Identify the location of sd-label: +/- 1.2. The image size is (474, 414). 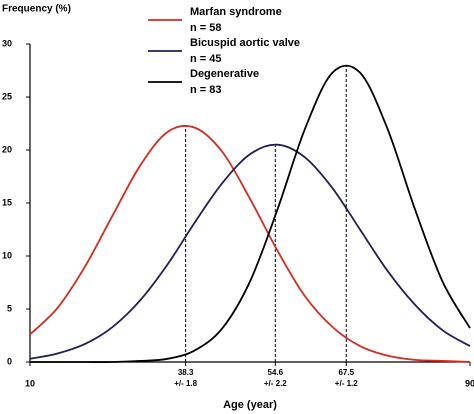
(346, 383).